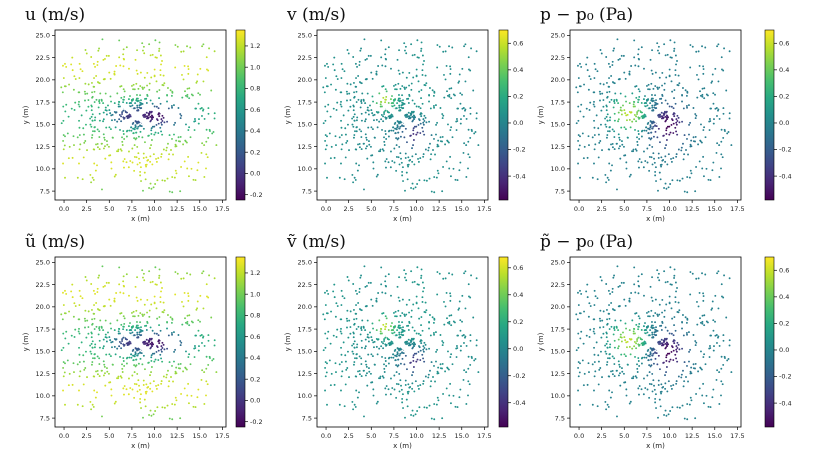 The width and height of the screenshot is (830, 457). I want to click on y-tick-label: 17.5, so click(558, 329).